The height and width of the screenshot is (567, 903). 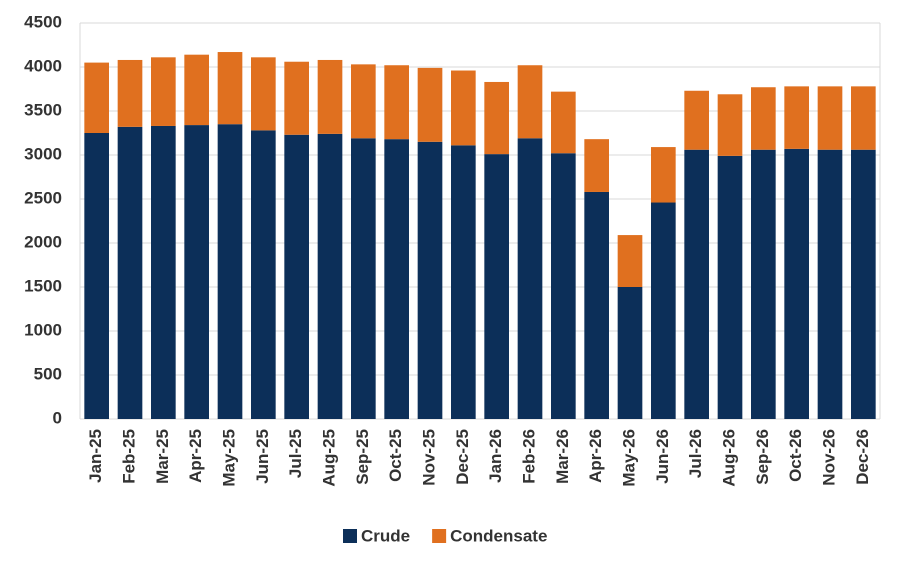 What do you see at coordinates (495, 456) in the screenshot?
I see `x-tick-label: Jan-26` at bounding box center [495, 456].